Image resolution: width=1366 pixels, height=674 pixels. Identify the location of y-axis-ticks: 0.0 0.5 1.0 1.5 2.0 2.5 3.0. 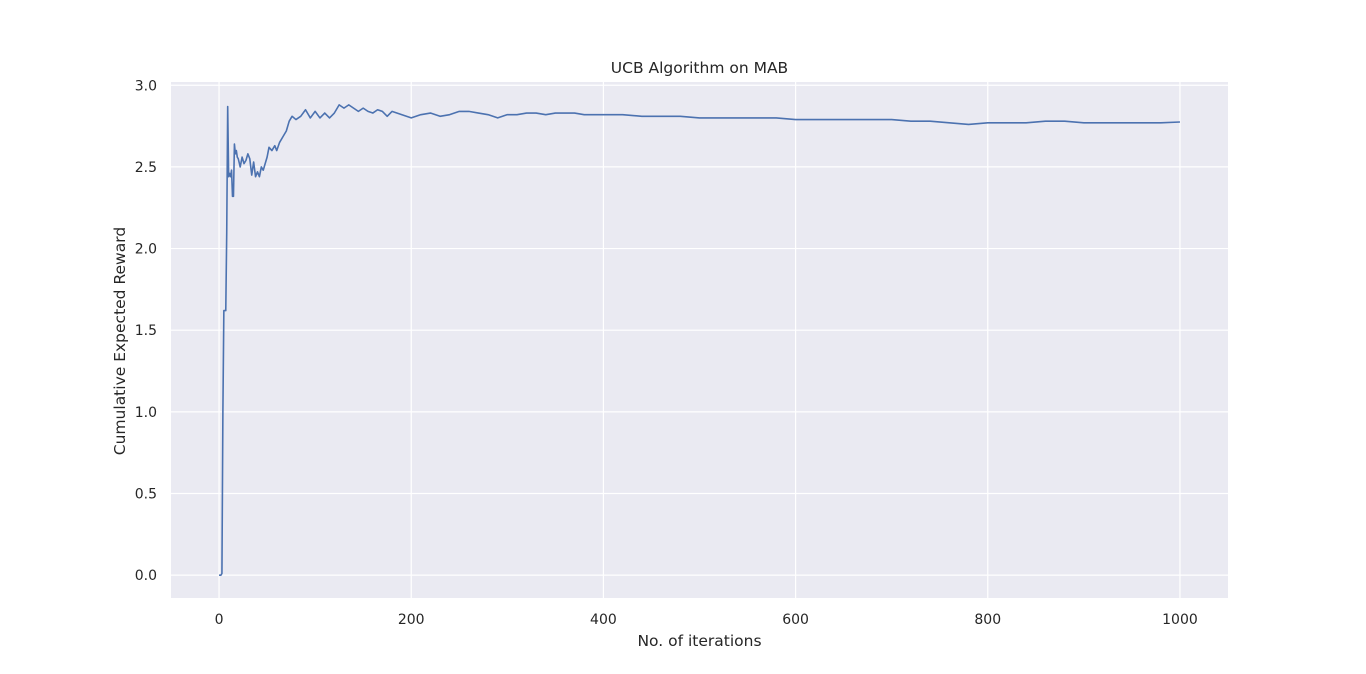
(146, 331).